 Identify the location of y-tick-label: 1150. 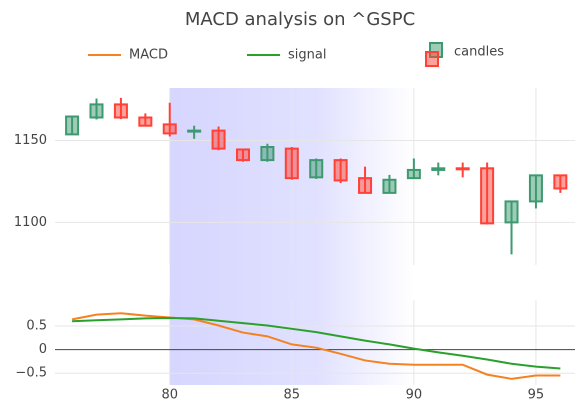
(30, 140).